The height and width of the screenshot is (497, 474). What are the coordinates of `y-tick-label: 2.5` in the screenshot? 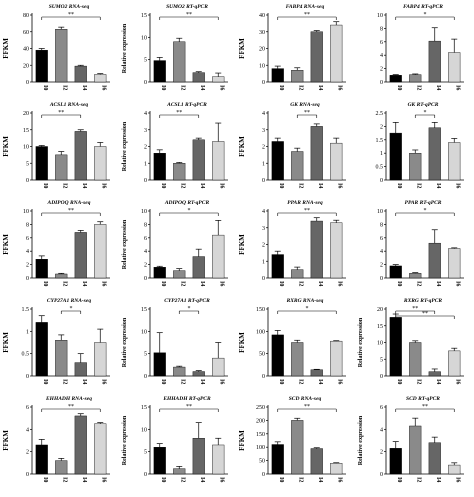 It's located at (380, 114).